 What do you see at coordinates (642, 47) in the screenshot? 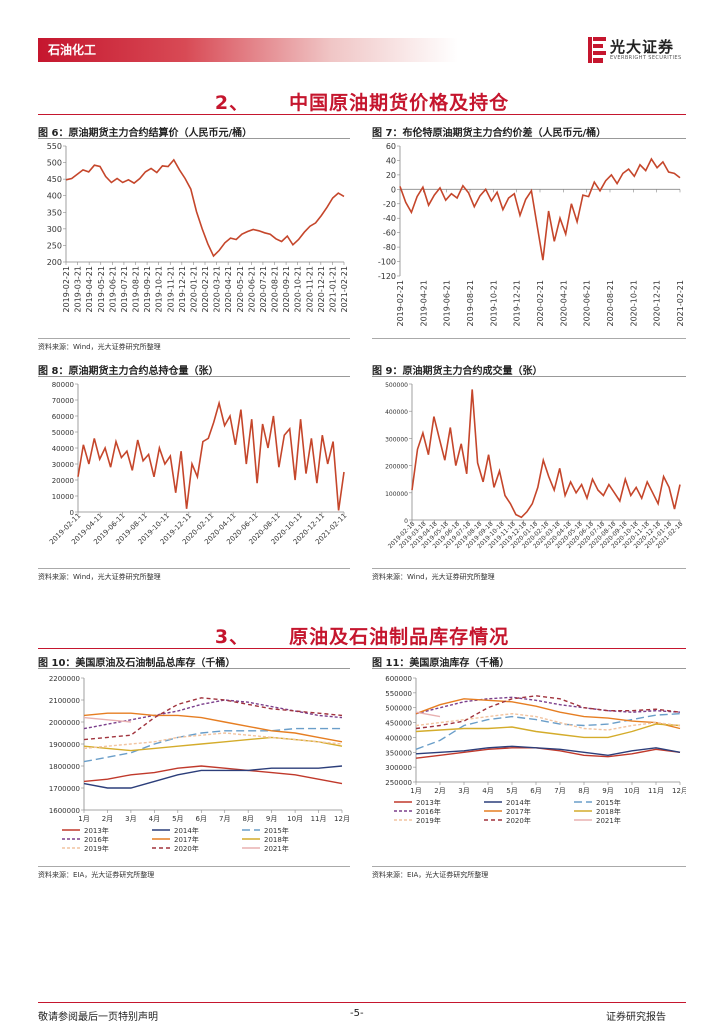
I see `logo-text: 光大证券` at bounding box center [642, 47].